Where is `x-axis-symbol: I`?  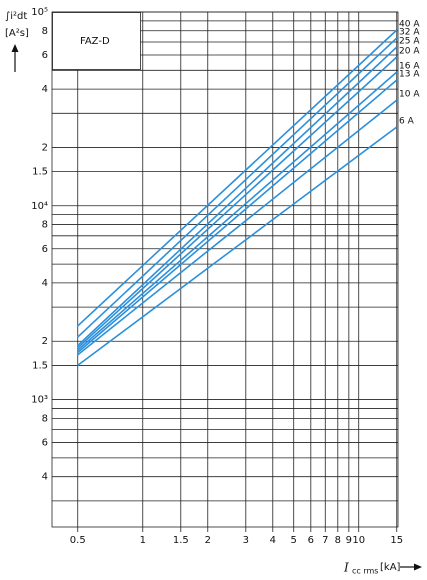
x-axis-symbol: I is located at coordinates (346, 568).